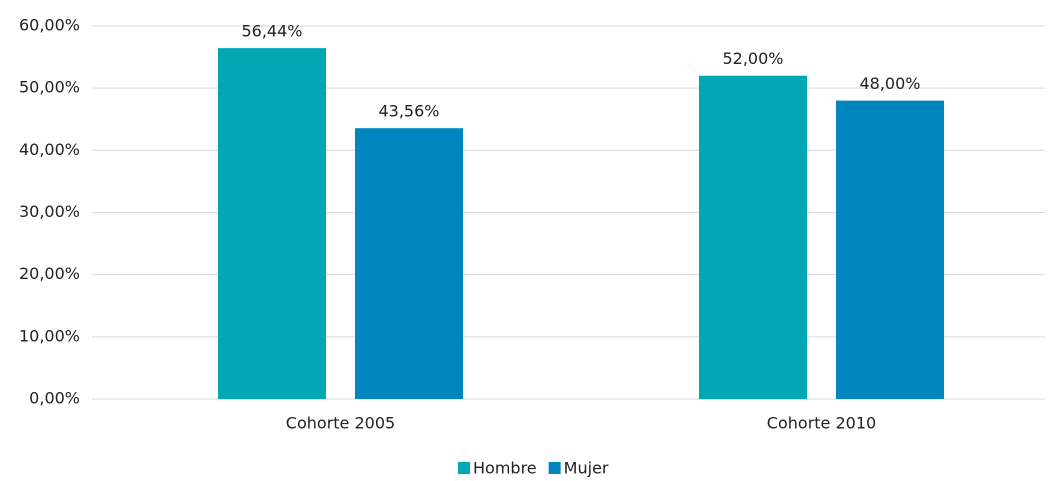 This screenshot has width=1048, height=481. I want to click on y-tick-label: 40,00%, so click(49, 149).